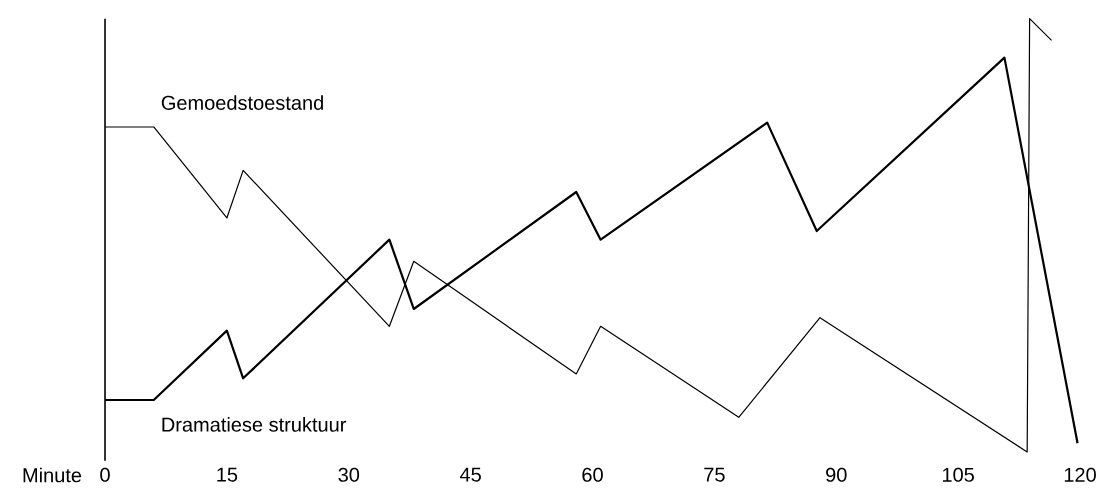  Describe the element at coordinates (349, 474) in the screenshot. I see `x-tick-label: 30` at that location.